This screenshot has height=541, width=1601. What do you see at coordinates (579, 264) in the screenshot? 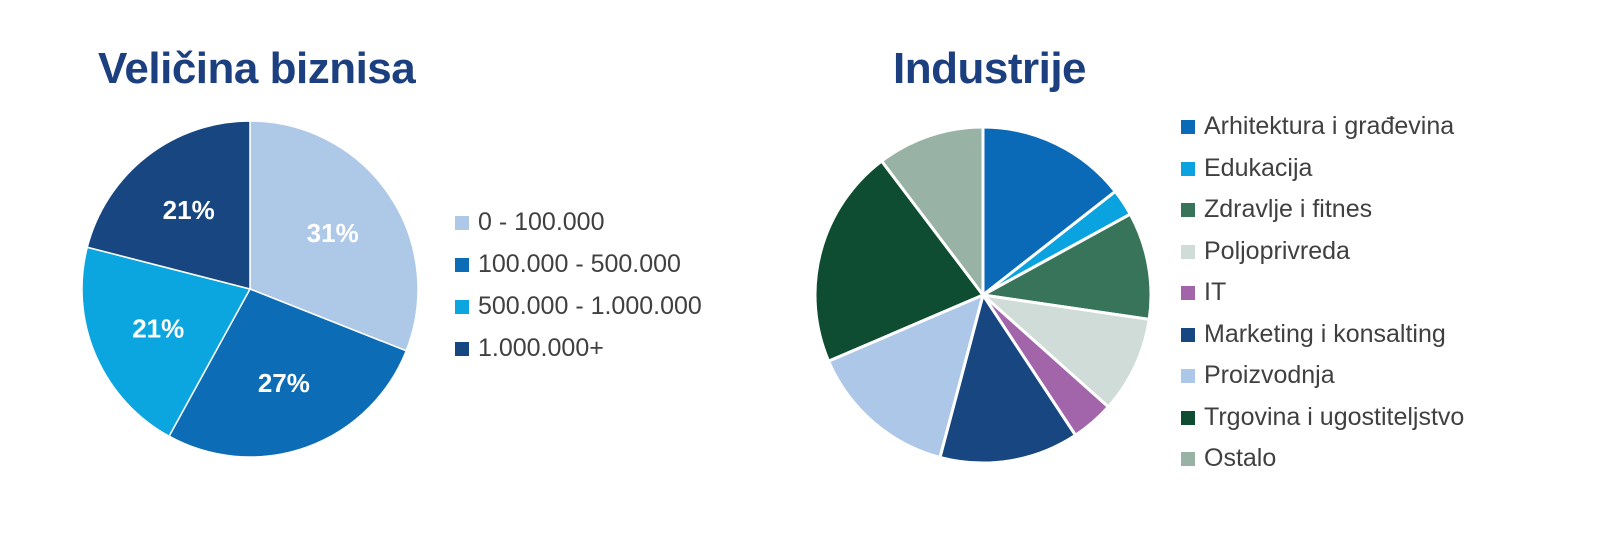
I see `legend-label: 100.000 - 500.000` at bounding box center [579, 264].